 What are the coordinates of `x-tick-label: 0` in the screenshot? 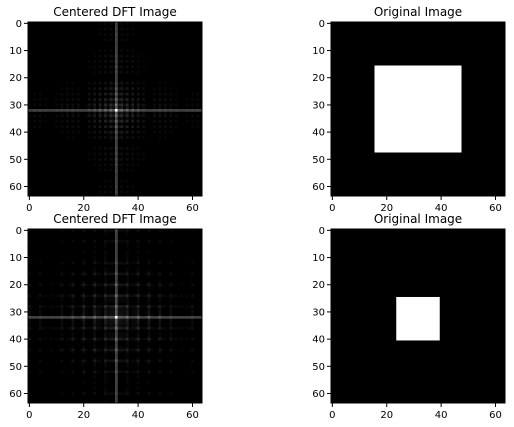 It's located at (29, 415).